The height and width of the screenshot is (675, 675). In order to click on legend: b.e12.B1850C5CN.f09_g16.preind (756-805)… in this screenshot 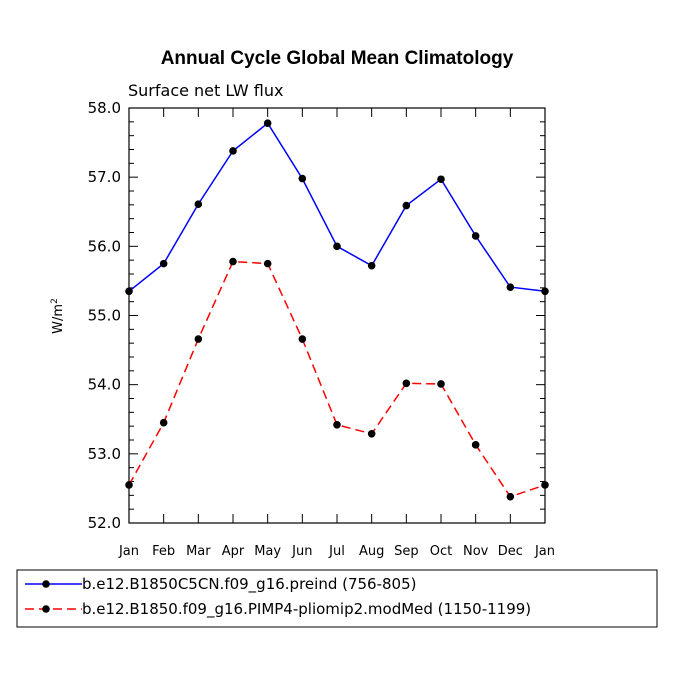, I will do `click(337, 598)`.